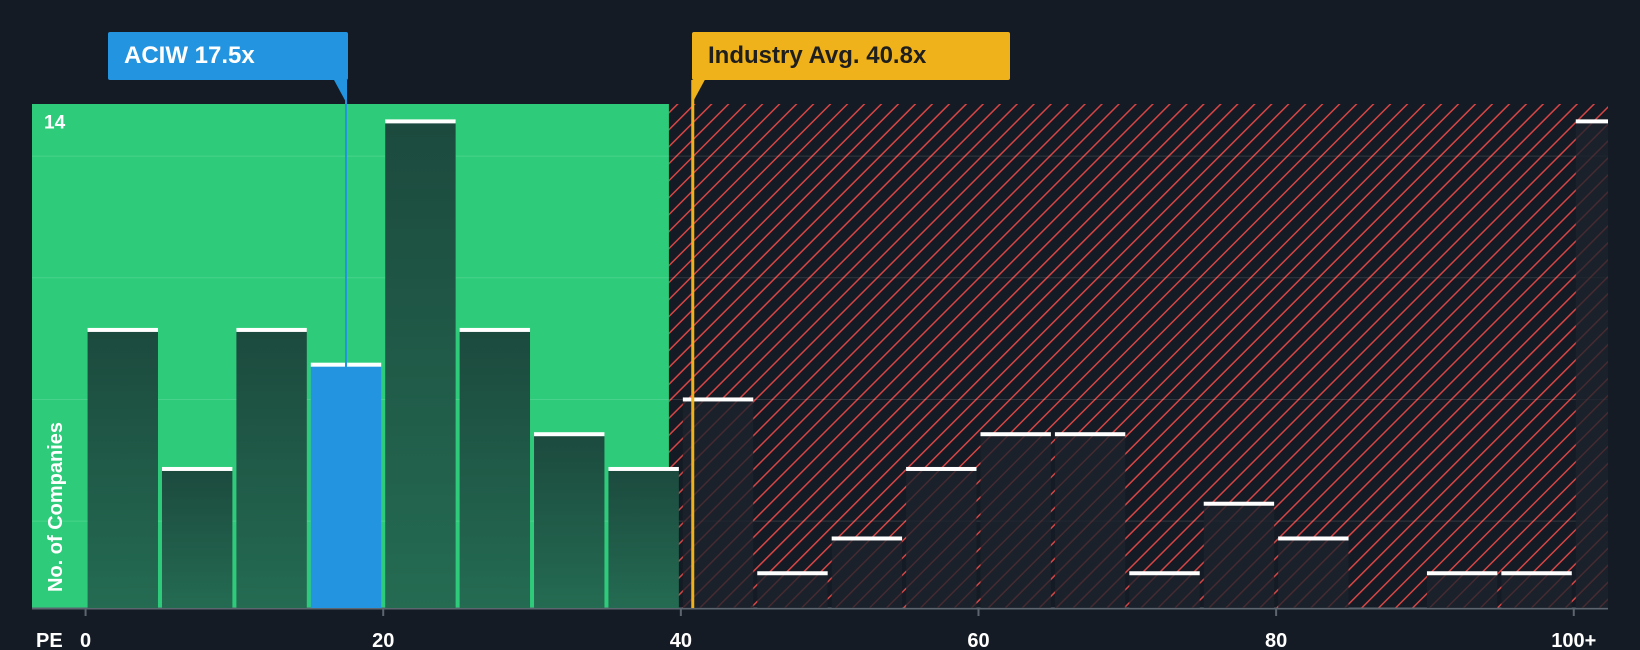  I want to click on x-tick-label: 80, so click(1276, 640).